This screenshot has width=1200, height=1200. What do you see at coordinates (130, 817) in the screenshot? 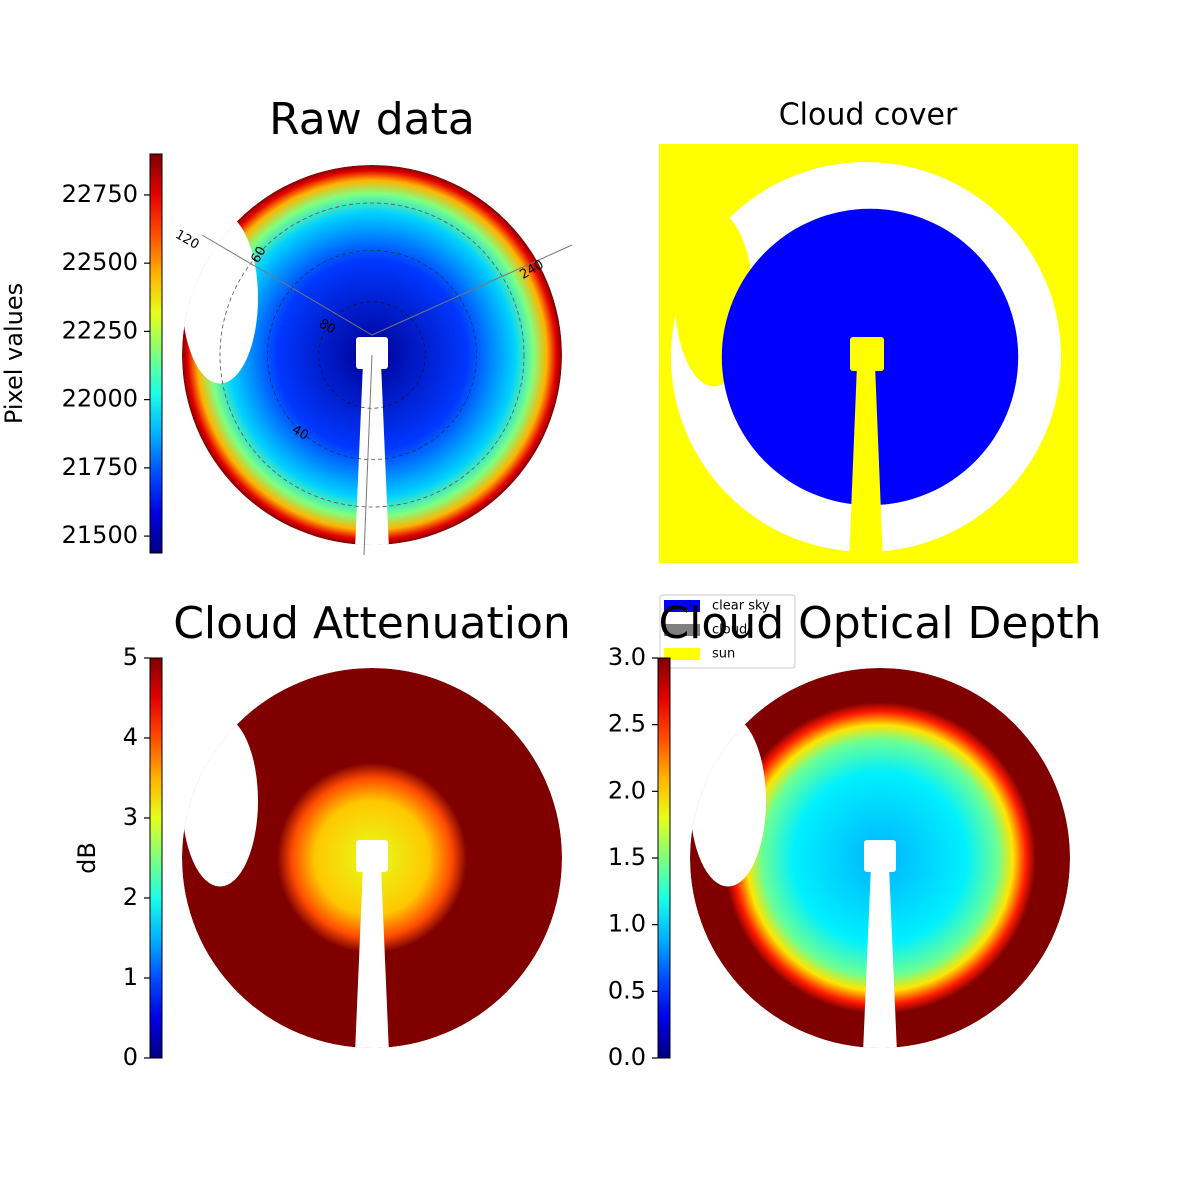
I see `colorbar-tick-label: 3` at bounding box center [130, 817].